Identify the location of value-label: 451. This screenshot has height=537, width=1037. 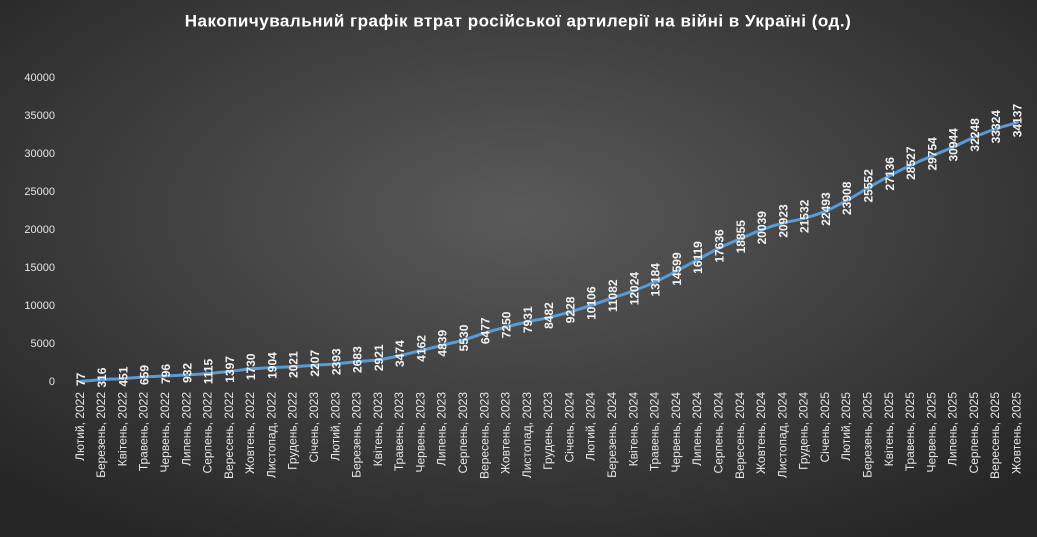
(123, 376).